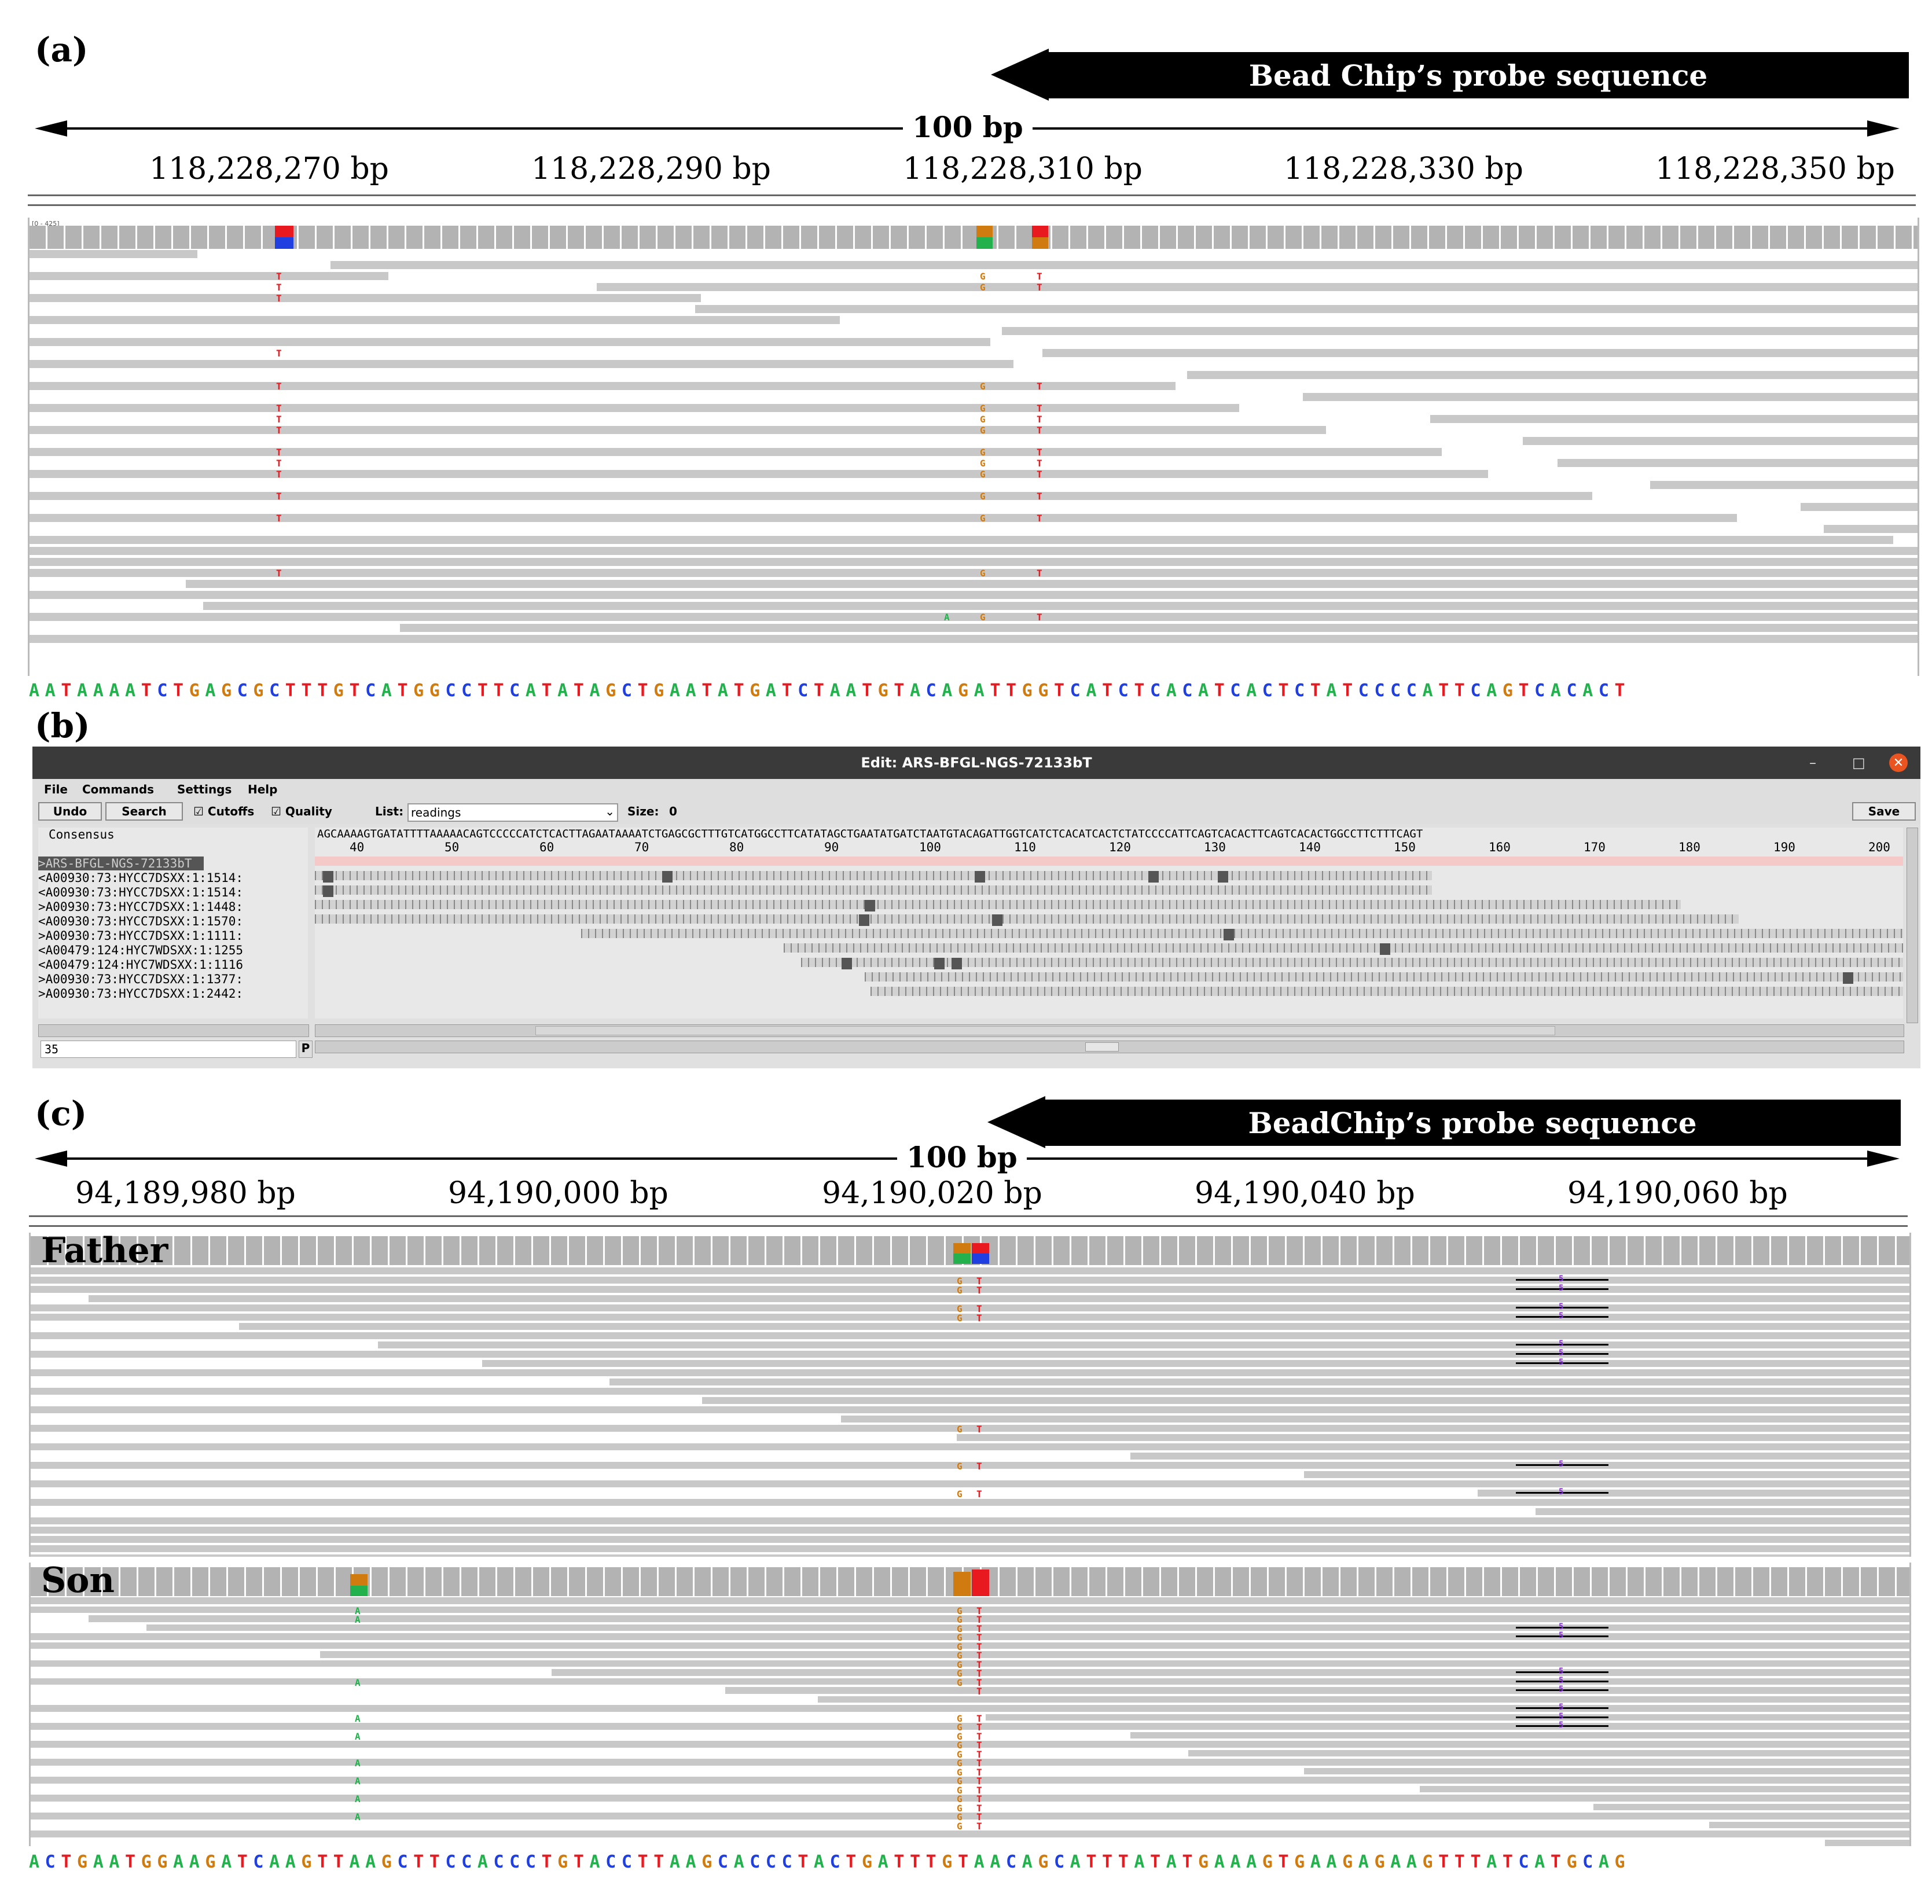 This screenshot has height=1904, width=1932. I want to click on name-scrollbar, so click(173, 1030).